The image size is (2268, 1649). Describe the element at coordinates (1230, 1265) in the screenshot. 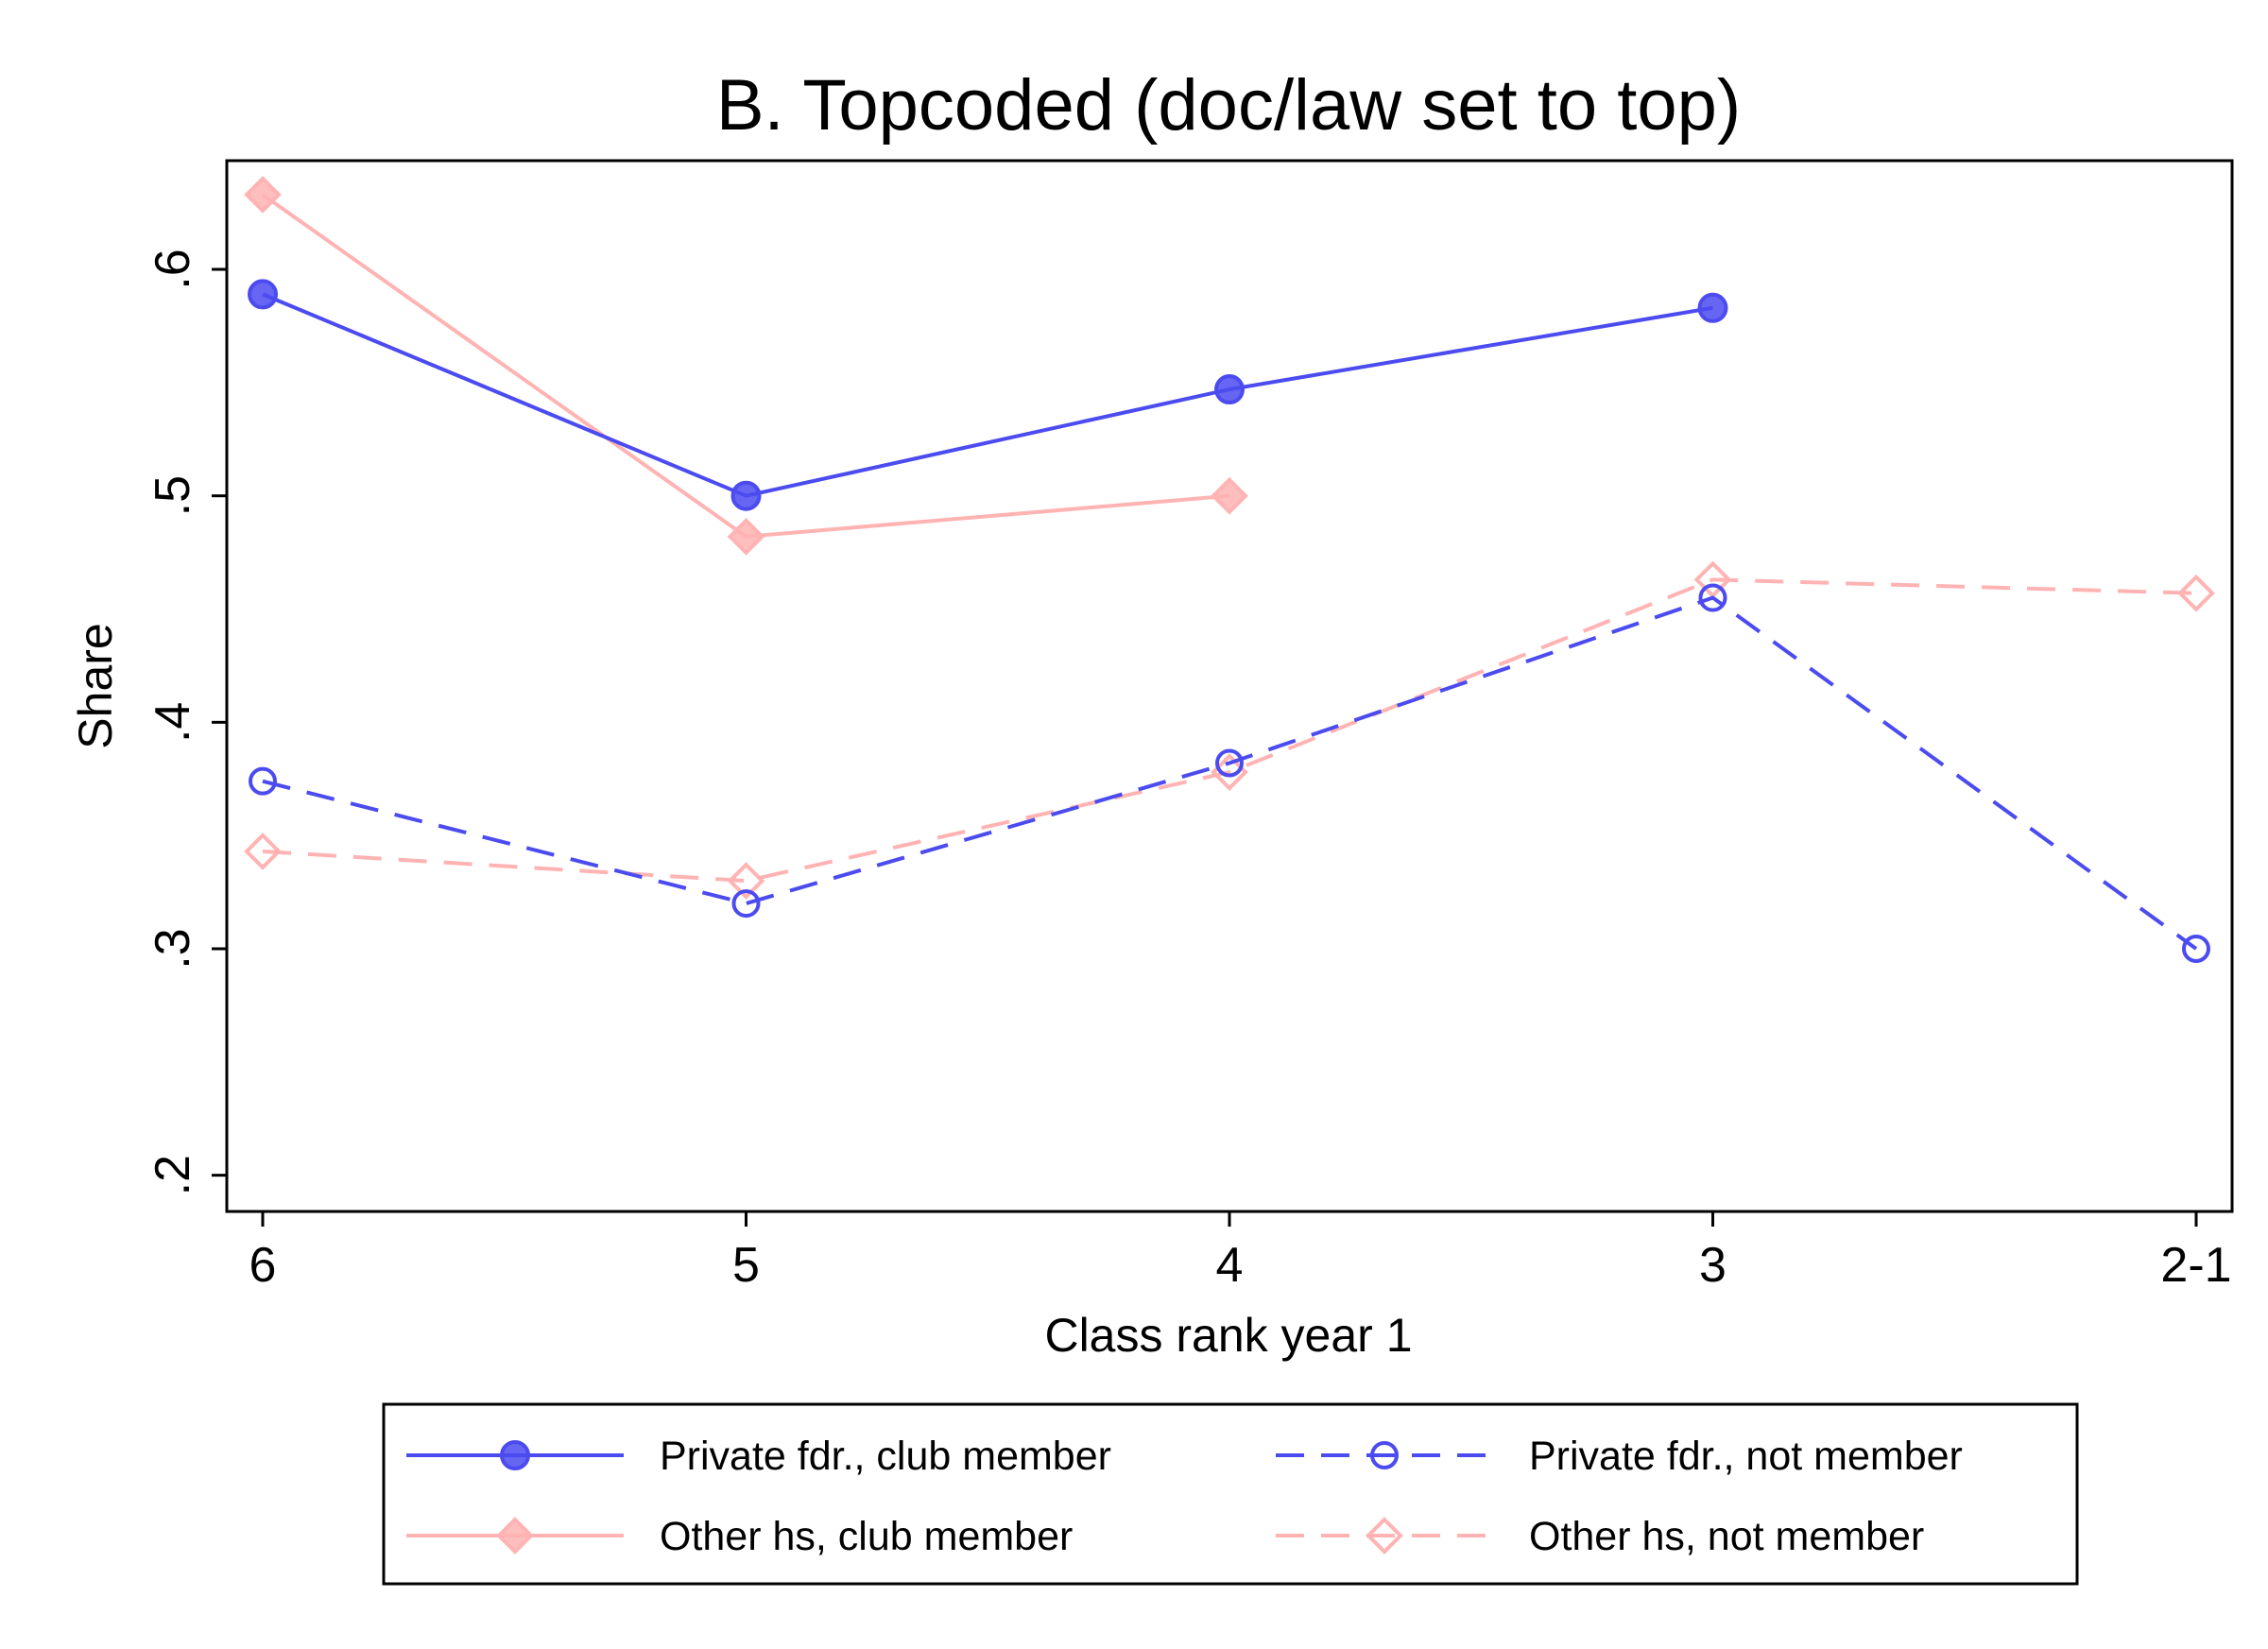

I see `x-tick-label: 4` at that location.